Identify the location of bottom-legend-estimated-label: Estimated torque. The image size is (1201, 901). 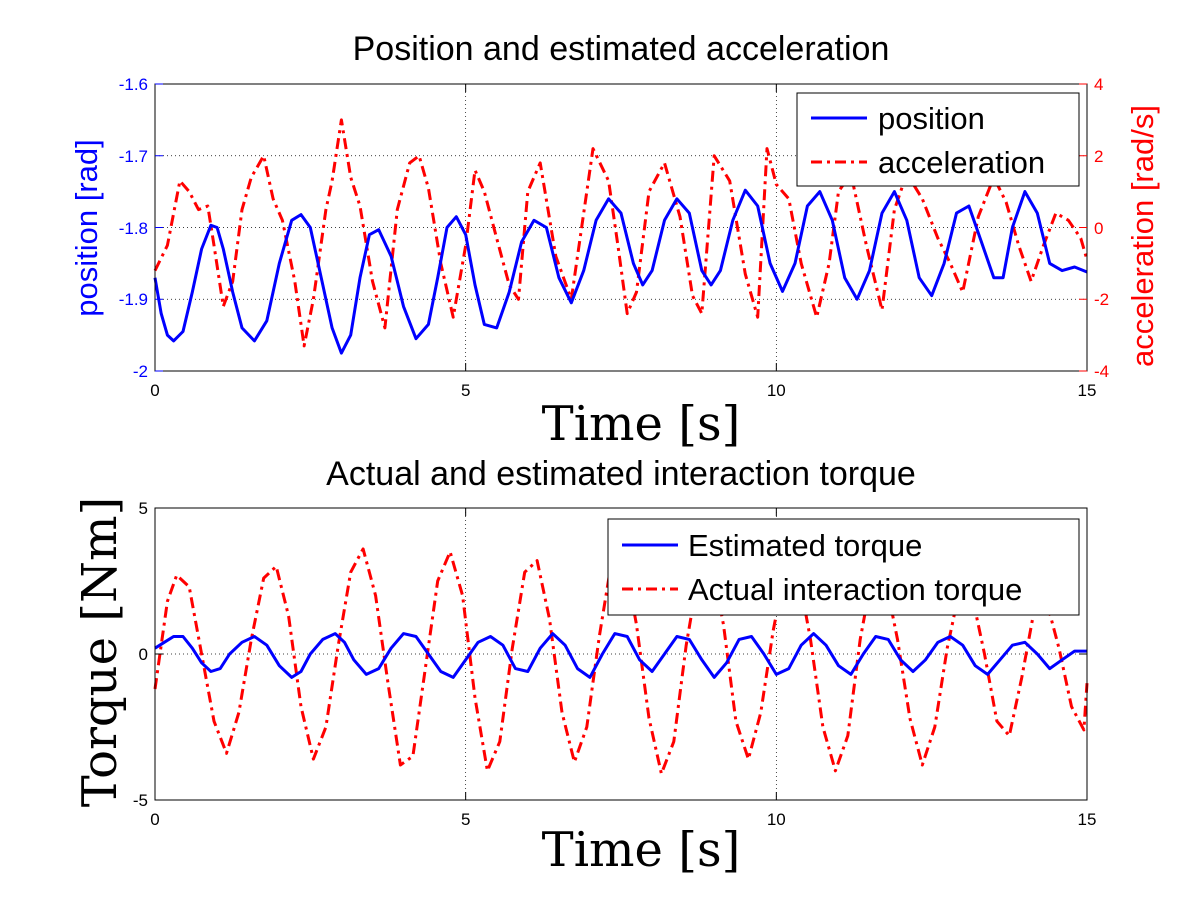
(805, 545).